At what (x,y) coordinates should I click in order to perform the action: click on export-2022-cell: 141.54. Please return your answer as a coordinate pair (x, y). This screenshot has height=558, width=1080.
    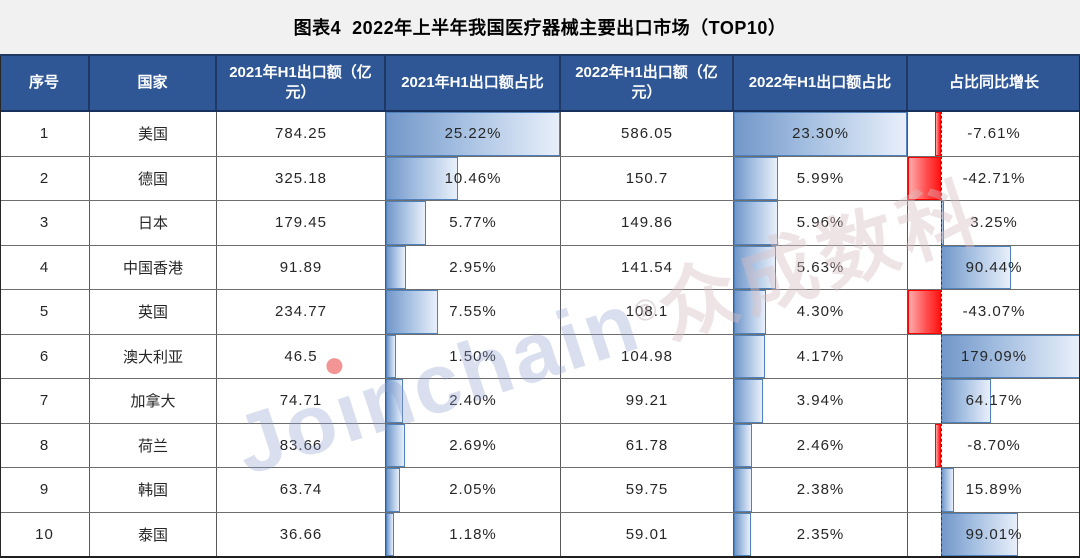
    Looking at the image, I should click on (647, 267).